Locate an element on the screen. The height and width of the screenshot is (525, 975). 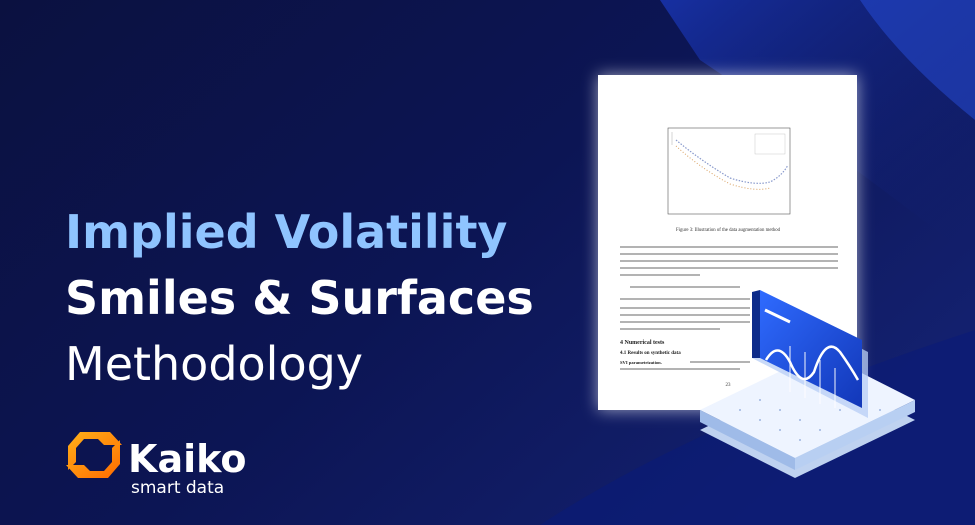
subsection-heading: 4.1 Results on synthetic data is located at coordinates (650, 353).